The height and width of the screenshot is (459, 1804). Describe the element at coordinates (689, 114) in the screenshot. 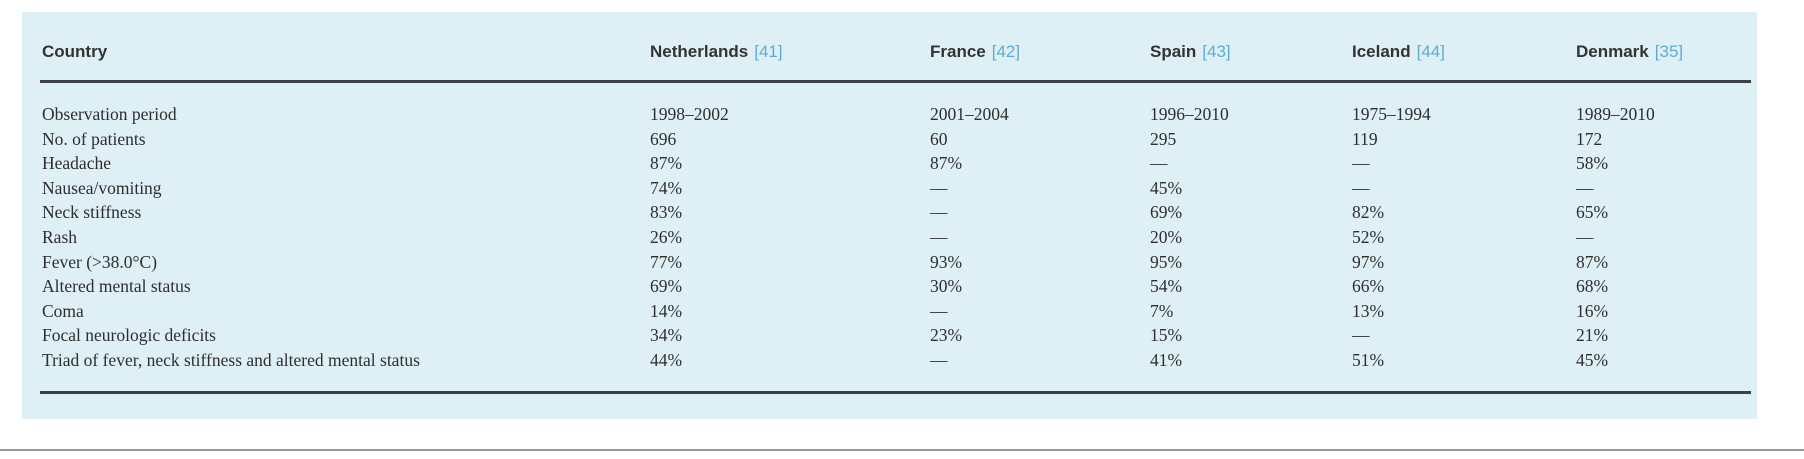

I see `table-cell: 1998–2002` at that location.